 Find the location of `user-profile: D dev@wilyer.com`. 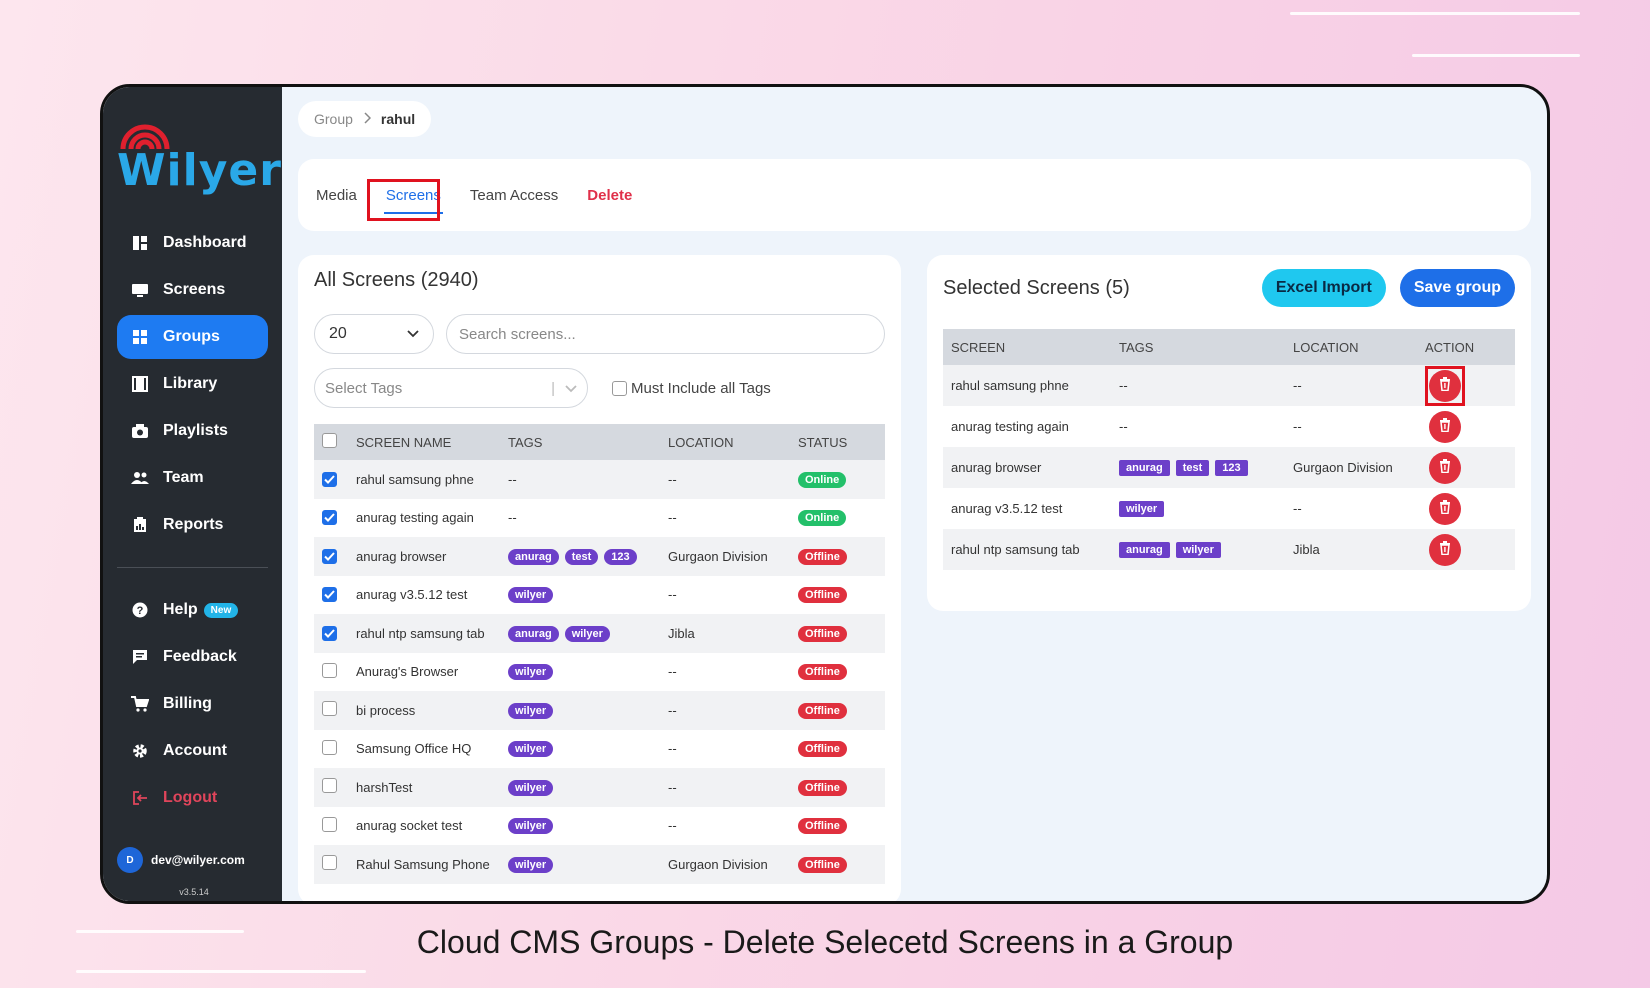

user-profile: D dev@wilyer.com is located at coordinates (181, 860).